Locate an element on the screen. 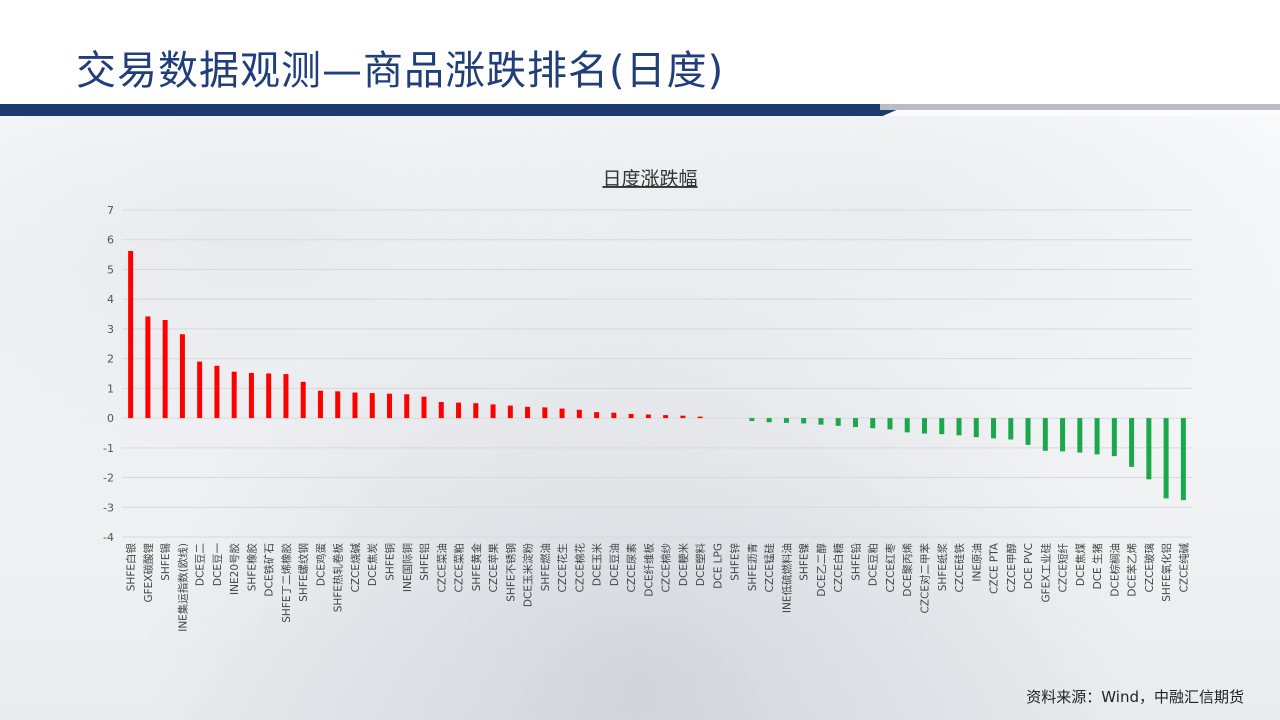 This screenshot has height=720, width=1280. x-category-label: SHFE黄金 is located at coordinates (476, 567).